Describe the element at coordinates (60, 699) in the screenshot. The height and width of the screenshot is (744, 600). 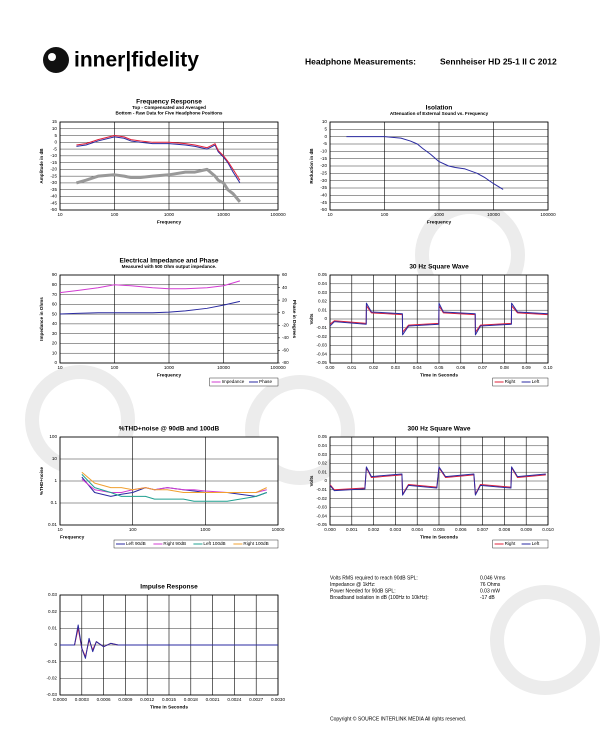
I see `x-tick-label: 0.0000` at that location.